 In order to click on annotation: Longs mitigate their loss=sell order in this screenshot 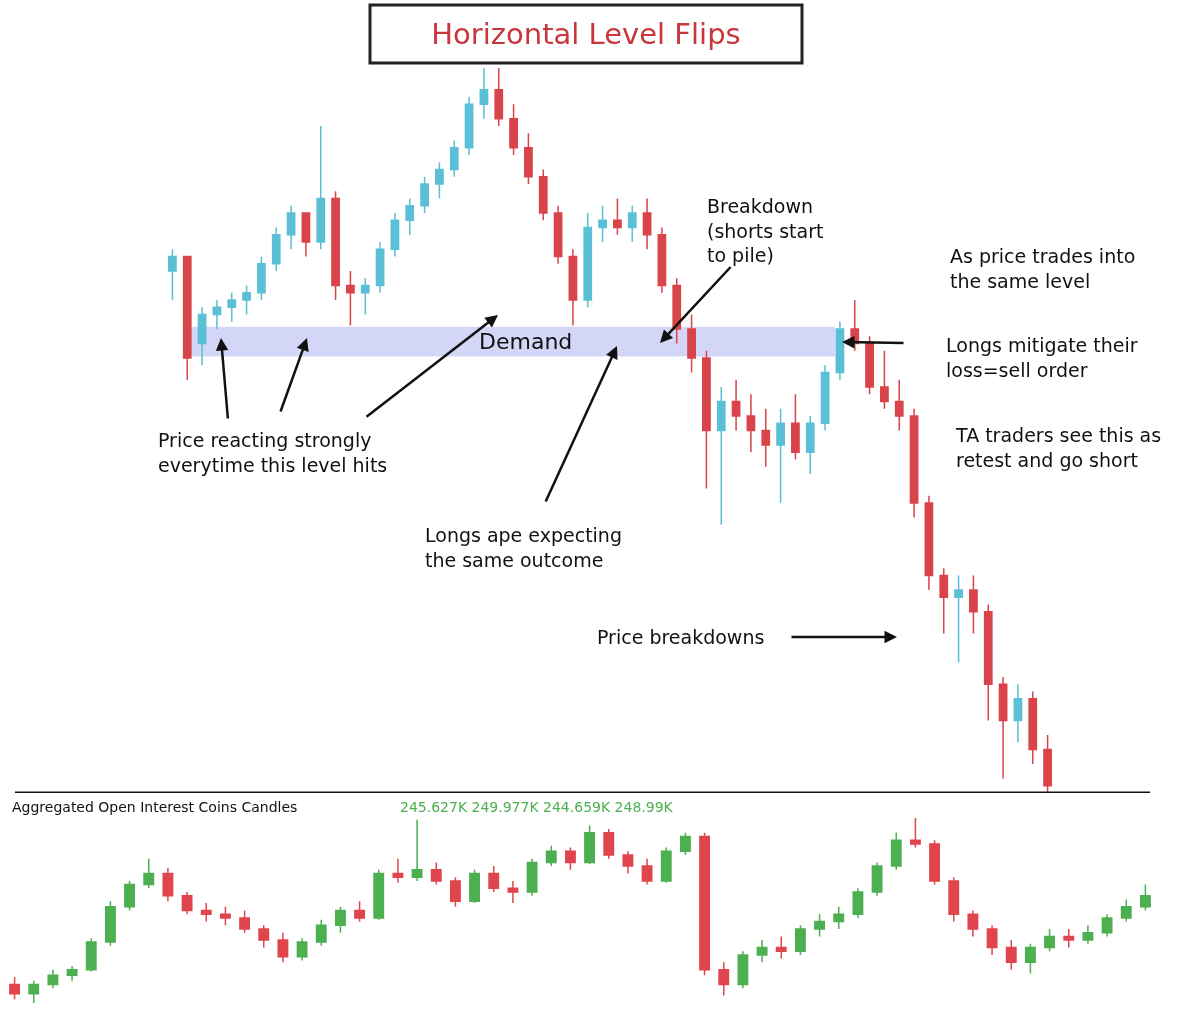, I will do `click(1042, 357)`.